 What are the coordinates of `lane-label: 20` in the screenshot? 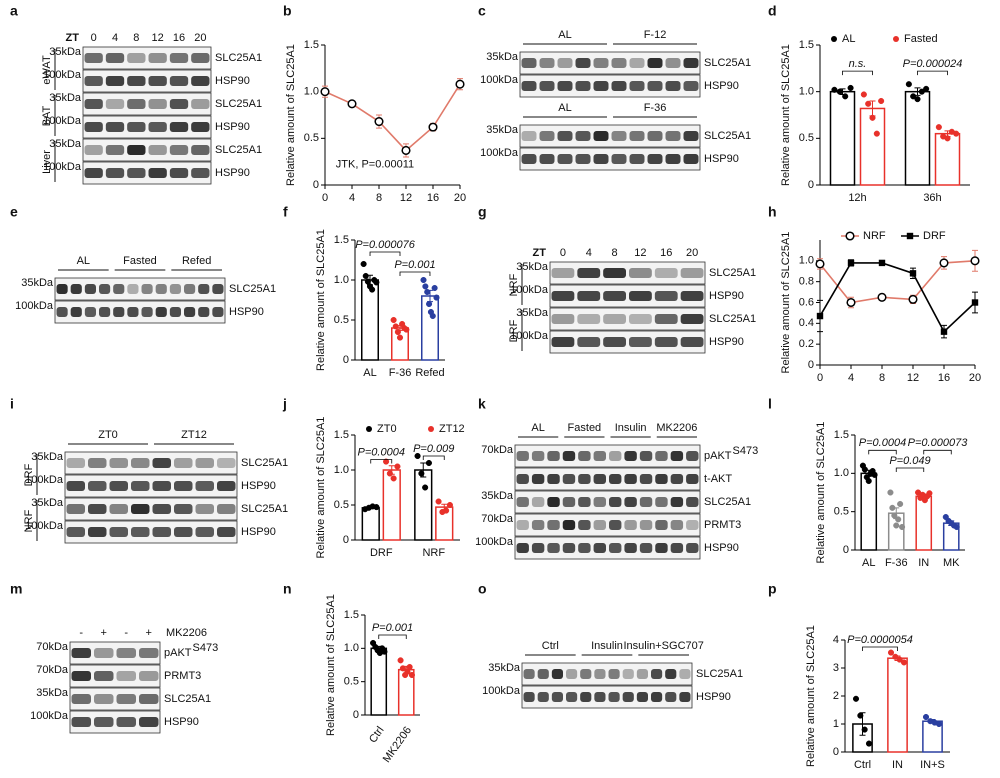 It's located at (200, 38).